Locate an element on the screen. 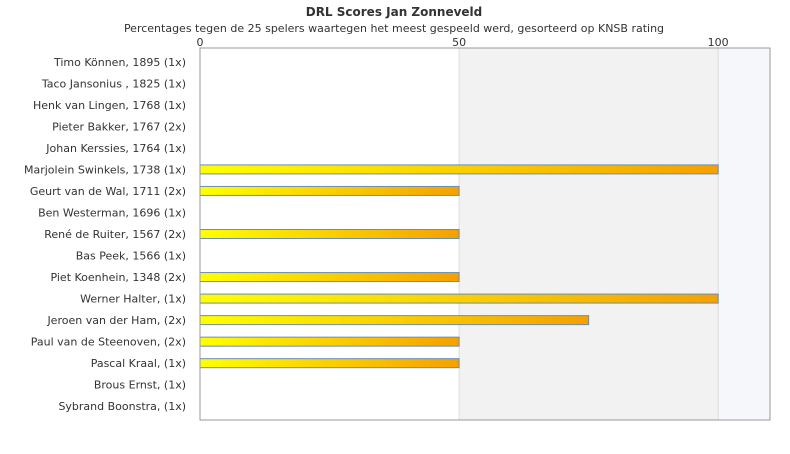 This screenshot has width=790, height=454. y-category-label: Johan Kerssies, 1764 (1x) is located at coordinates (115, 148).